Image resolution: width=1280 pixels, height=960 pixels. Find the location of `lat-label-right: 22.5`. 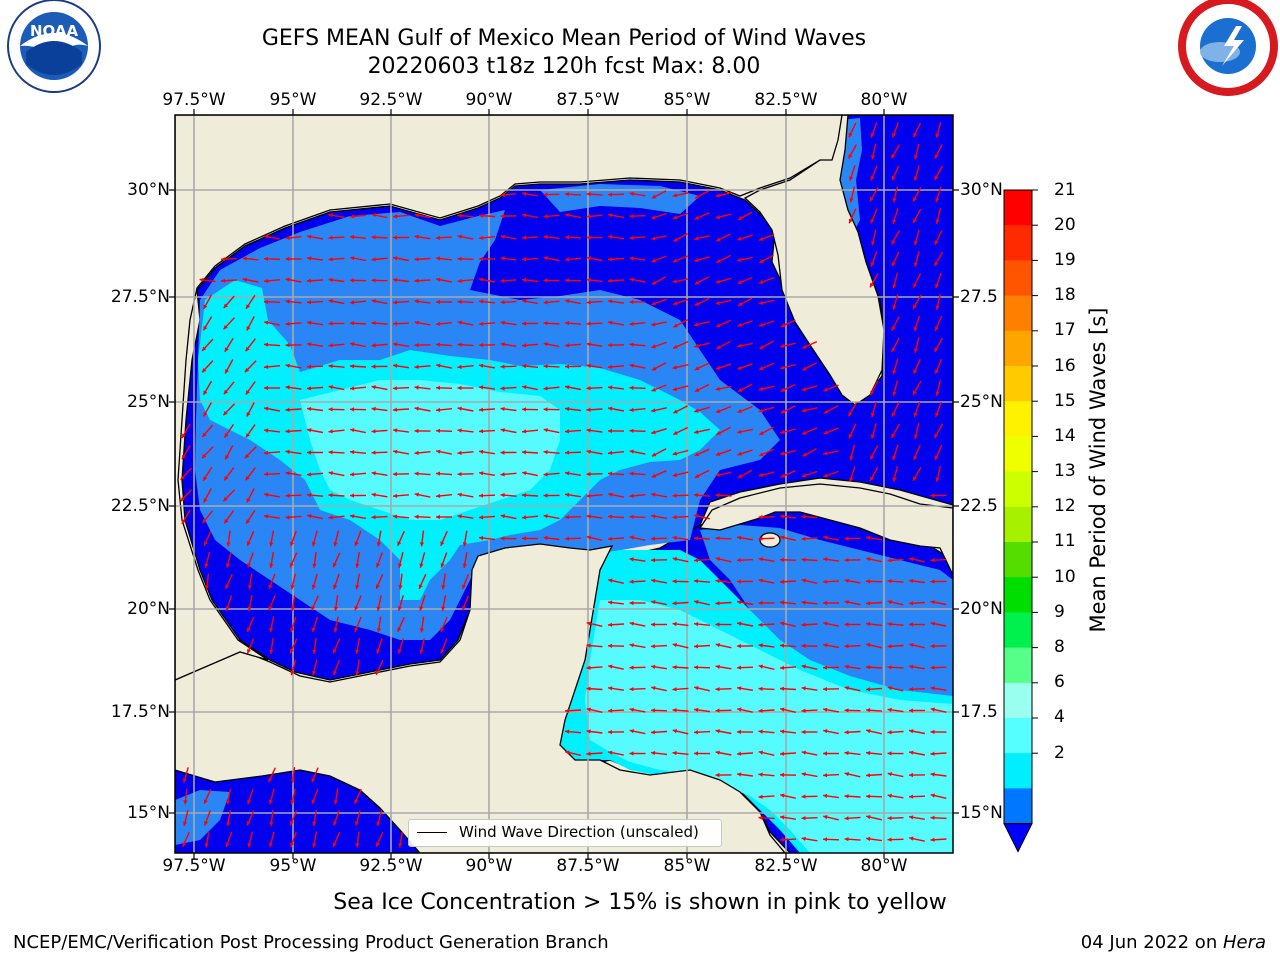

lat-label-right: 22.5 is located at coordinates (979, 506).